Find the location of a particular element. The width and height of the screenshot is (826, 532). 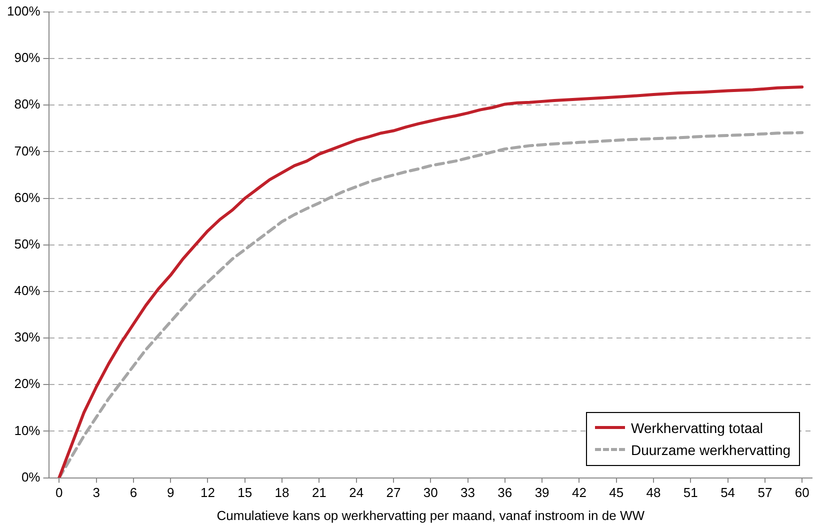

x-axis-title: Cumulatieve kans op werkhervatting per maand, vanaf instroom in de WW is located at coordinates (431, 515).